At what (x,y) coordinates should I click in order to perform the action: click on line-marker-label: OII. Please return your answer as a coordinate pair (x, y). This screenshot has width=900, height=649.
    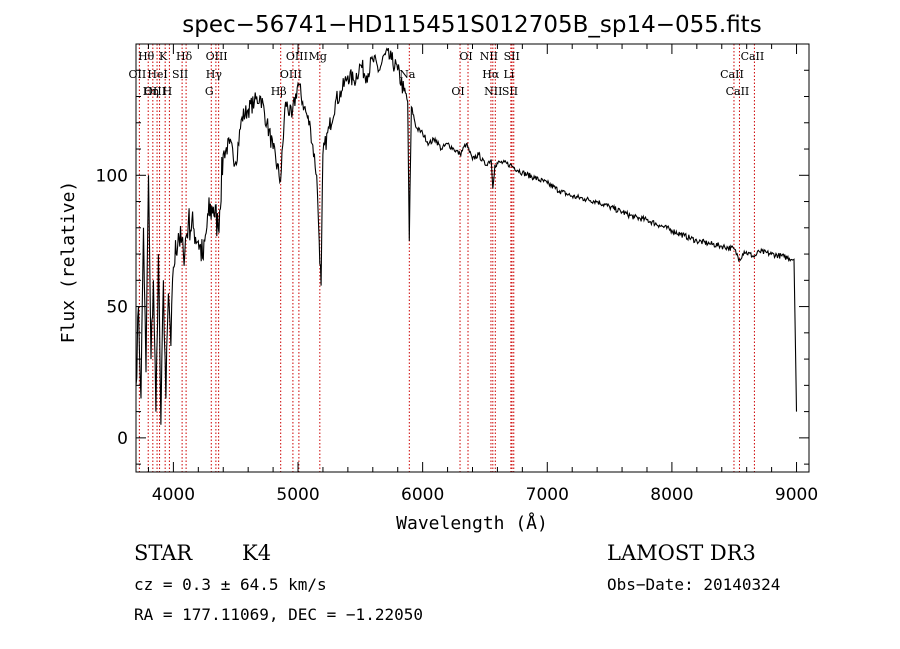
    Looking at the image, I should click on (138, 74).